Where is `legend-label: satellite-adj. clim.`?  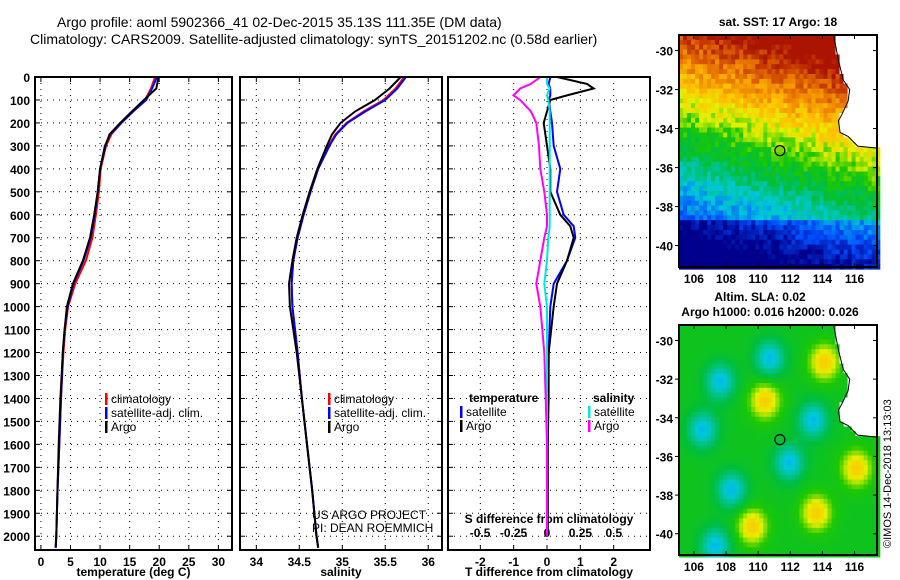 legend-label: satellite-adj. clim. is located at coordinates (380, 413).